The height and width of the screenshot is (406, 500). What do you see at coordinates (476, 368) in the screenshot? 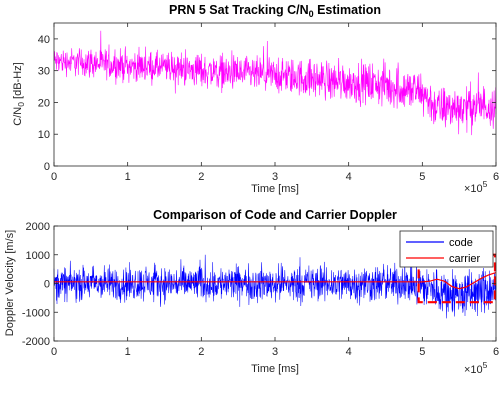
I see `doppler-x-exponent: ×10⁵` at bounding box center [476, 368].